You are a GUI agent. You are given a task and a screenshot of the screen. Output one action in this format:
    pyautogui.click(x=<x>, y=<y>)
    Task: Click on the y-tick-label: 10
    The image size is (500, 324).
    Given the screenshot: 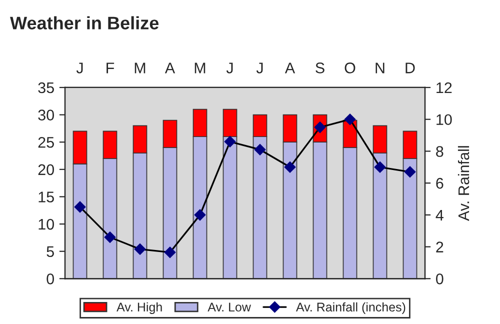 What is the action you would take?
    pyautogui.click(x=46, y=224)
    